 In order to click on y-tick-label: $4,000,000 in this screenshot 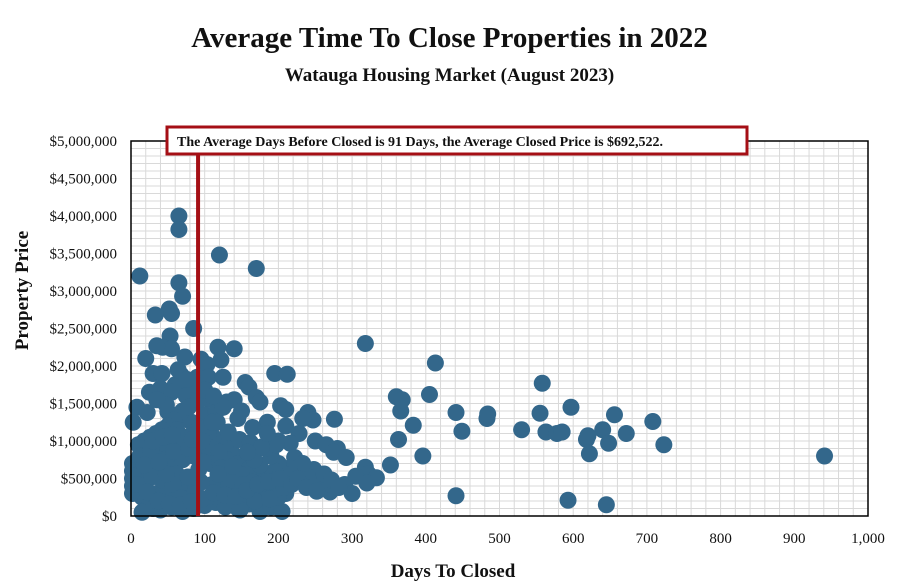, I will do `click(84, 217)`.